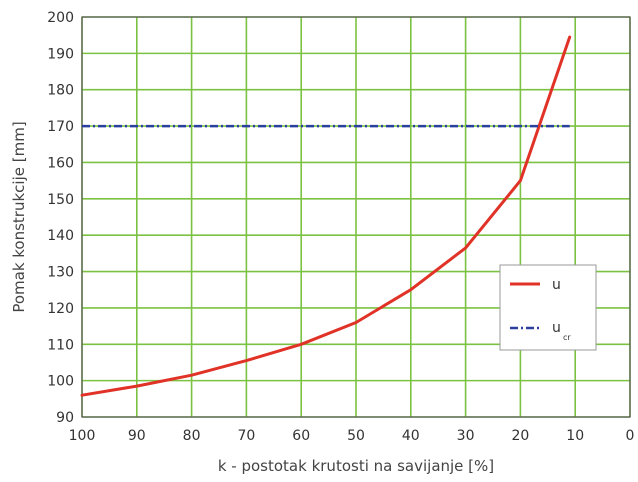  I want to click on y-tick-label-200: 200, so click(60, 18).